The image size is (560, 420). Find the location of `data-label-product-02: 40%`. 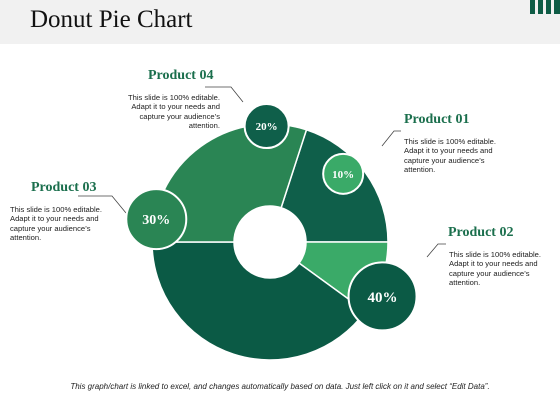

data-label-product-02: 40% is located at coordinates (383, 298).